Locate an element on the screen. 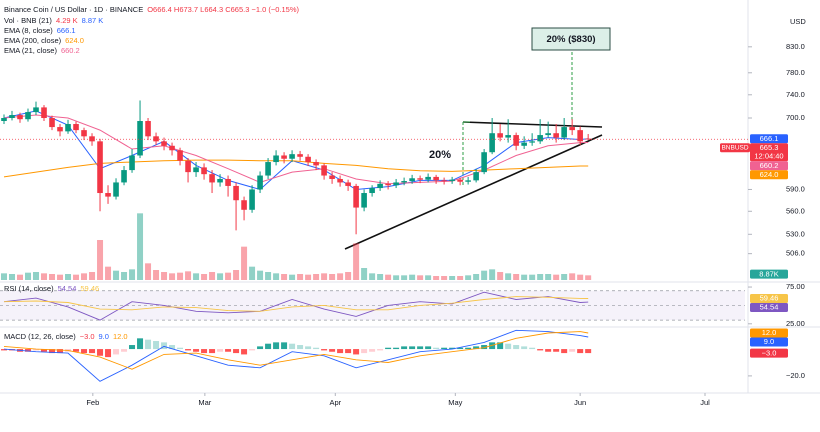 Image resolution: width=820 pixels, height=432 pixels. y-tick-label: 506.0 is located at coordinates (795, 253).